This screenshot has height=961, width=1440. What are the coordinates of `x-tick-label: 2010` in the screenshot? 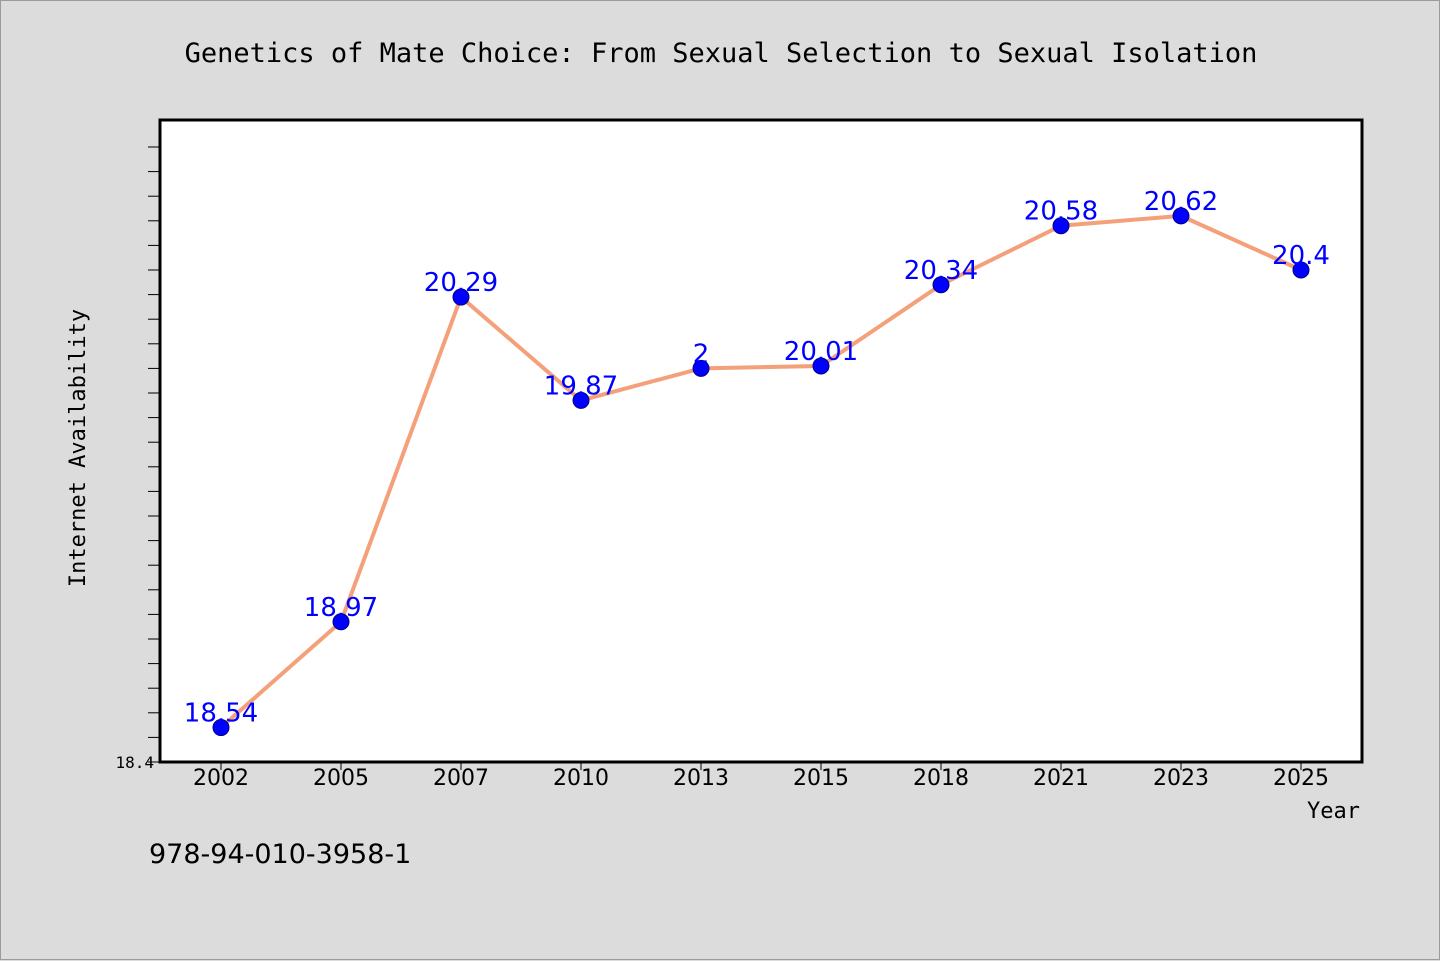 It's located at (581, 778).